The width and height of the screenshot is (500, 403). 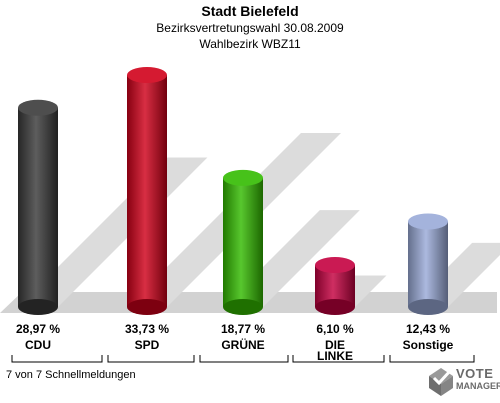 What do you see at coordinates (428, 221) in the screenshot?
I see `bar-top-sonstige` at bounding box center [428, 221].